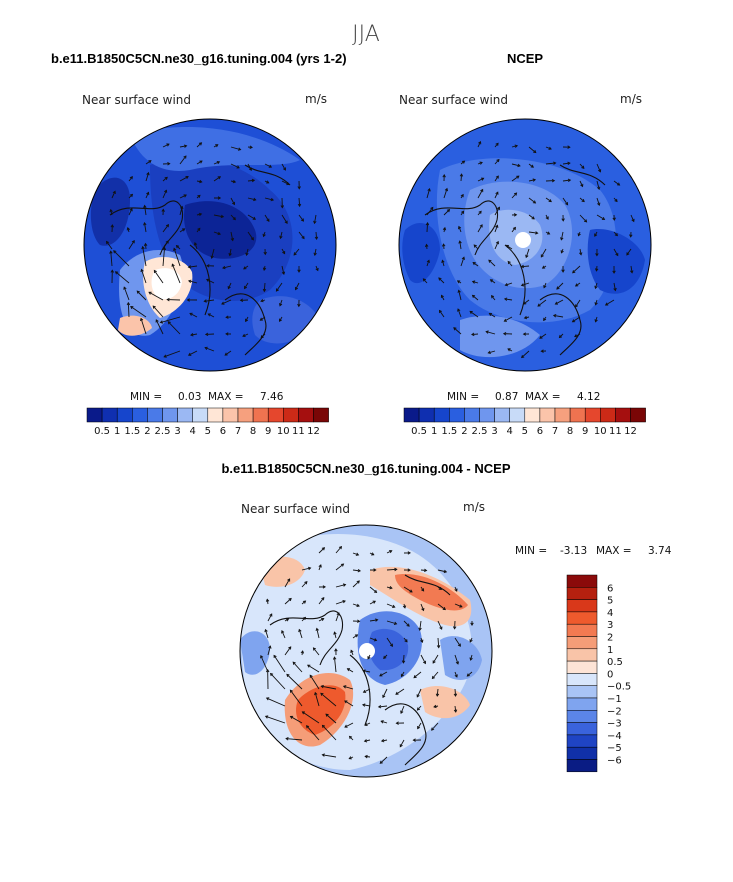 This screenshot has width=733, height=882. What do you see at coordinates (570, 431) in the screenshot?
I see `colorbar-tick-label: 8` at bounding box center [570, 431].